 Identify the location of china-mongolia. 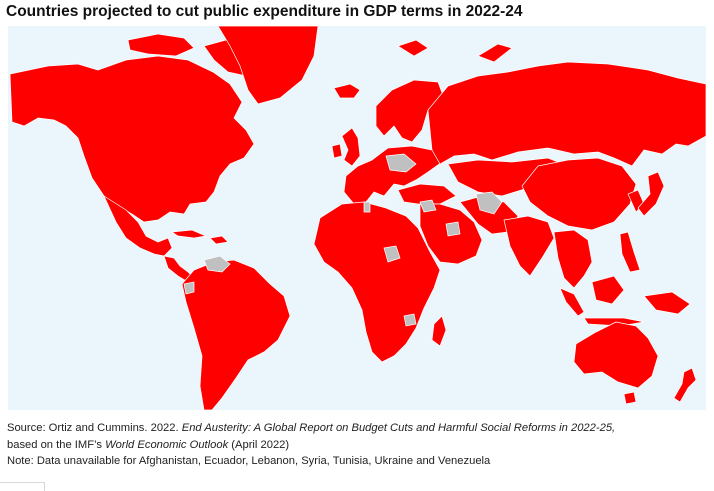
(579, 194).